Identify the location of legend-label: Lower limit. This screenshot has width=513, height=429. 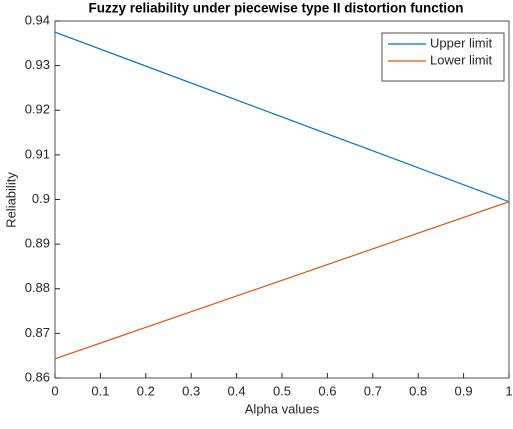
(461, 59).